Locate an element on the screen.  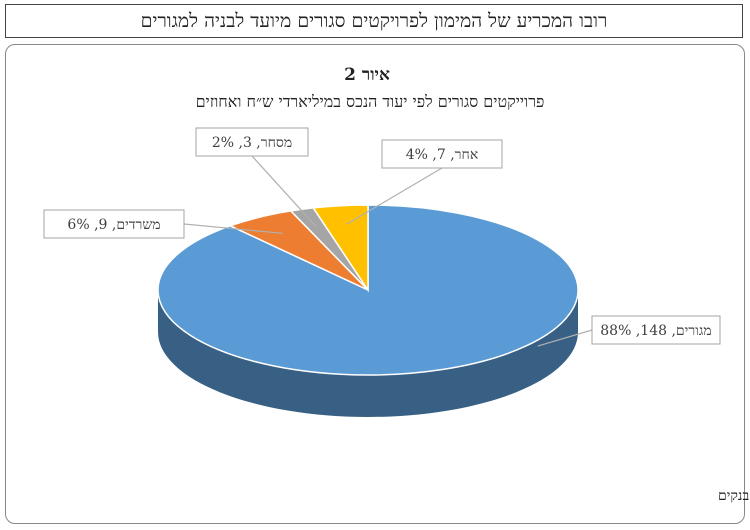
label-box-מסחר is located at coordinates (252, 142).